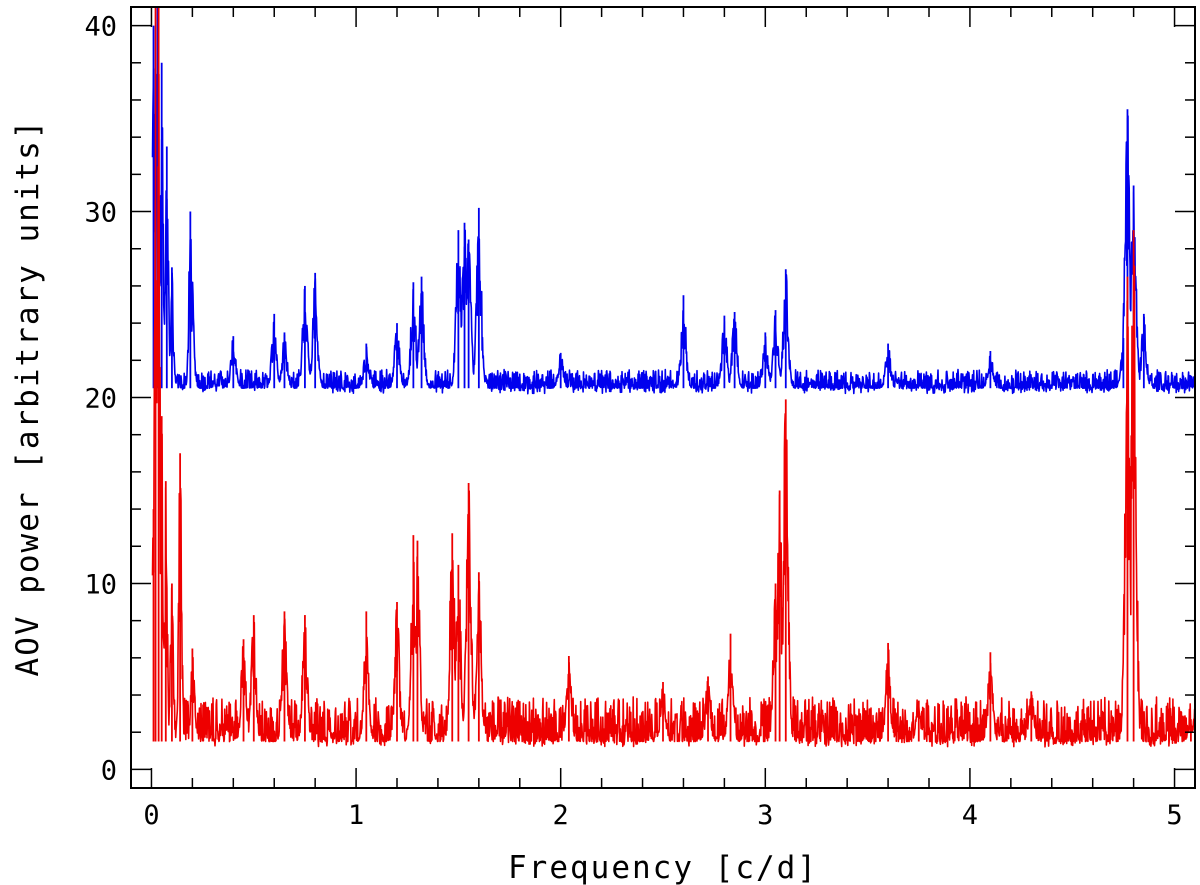 This screenshot has height=885, width=1200. Describe the element at coordinates (970, 815) in the screenshot. I see `x-tick-label: 4` at that location.